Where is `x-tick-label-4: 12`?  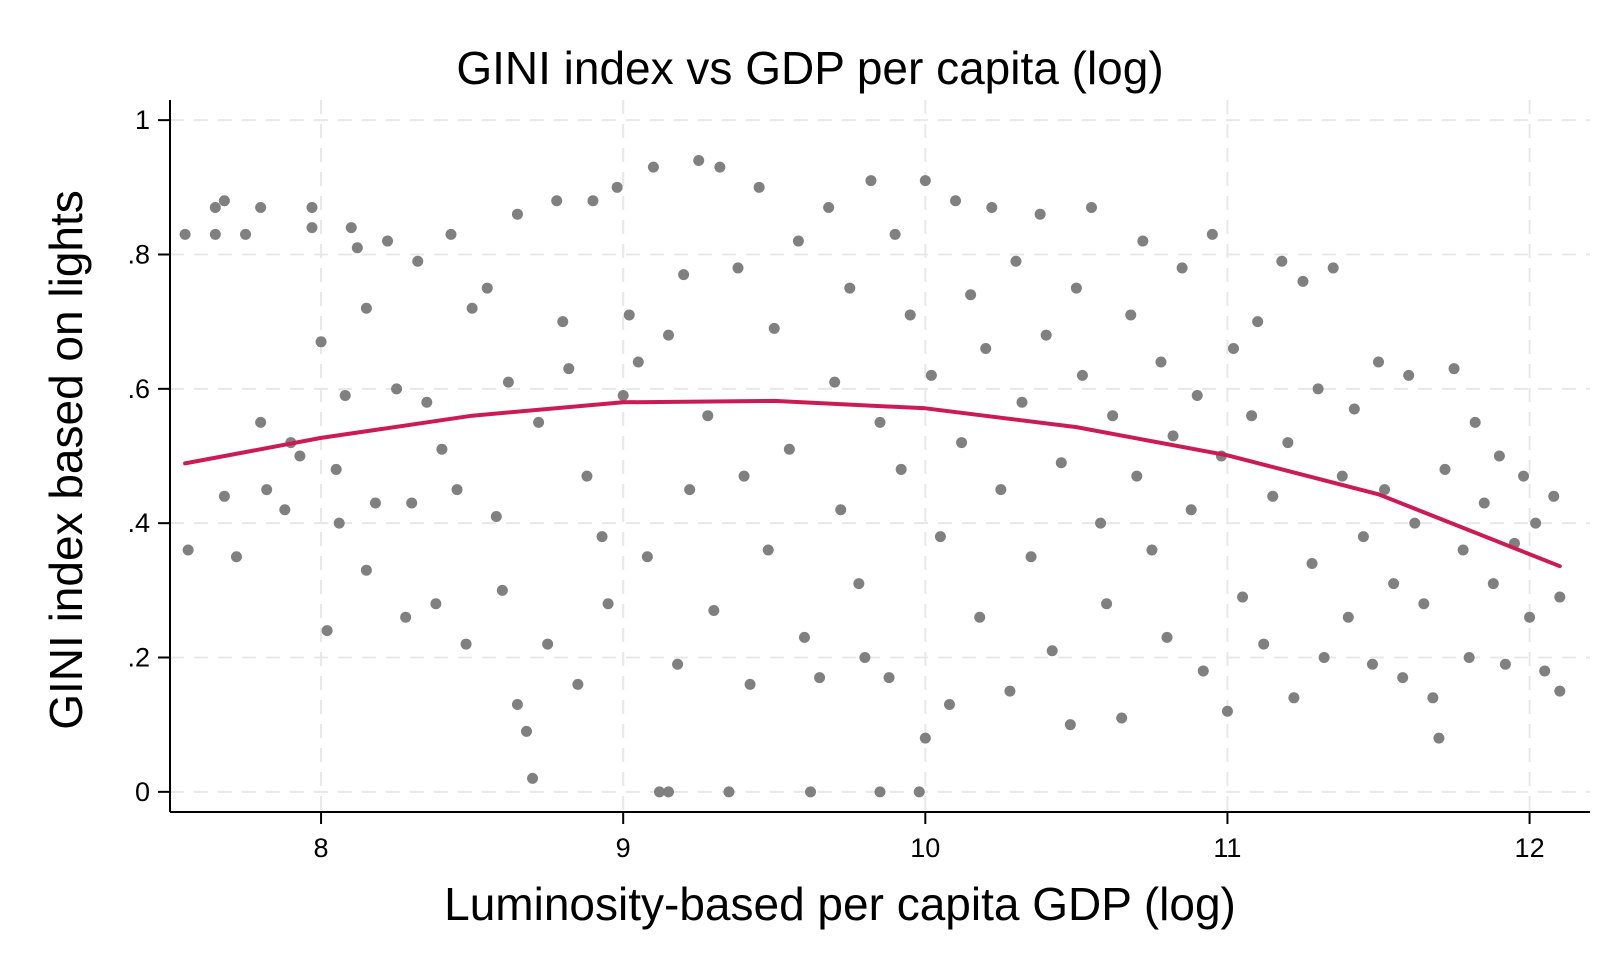
x-tick-label-4: 12 is located at coordinates (1530, 848).